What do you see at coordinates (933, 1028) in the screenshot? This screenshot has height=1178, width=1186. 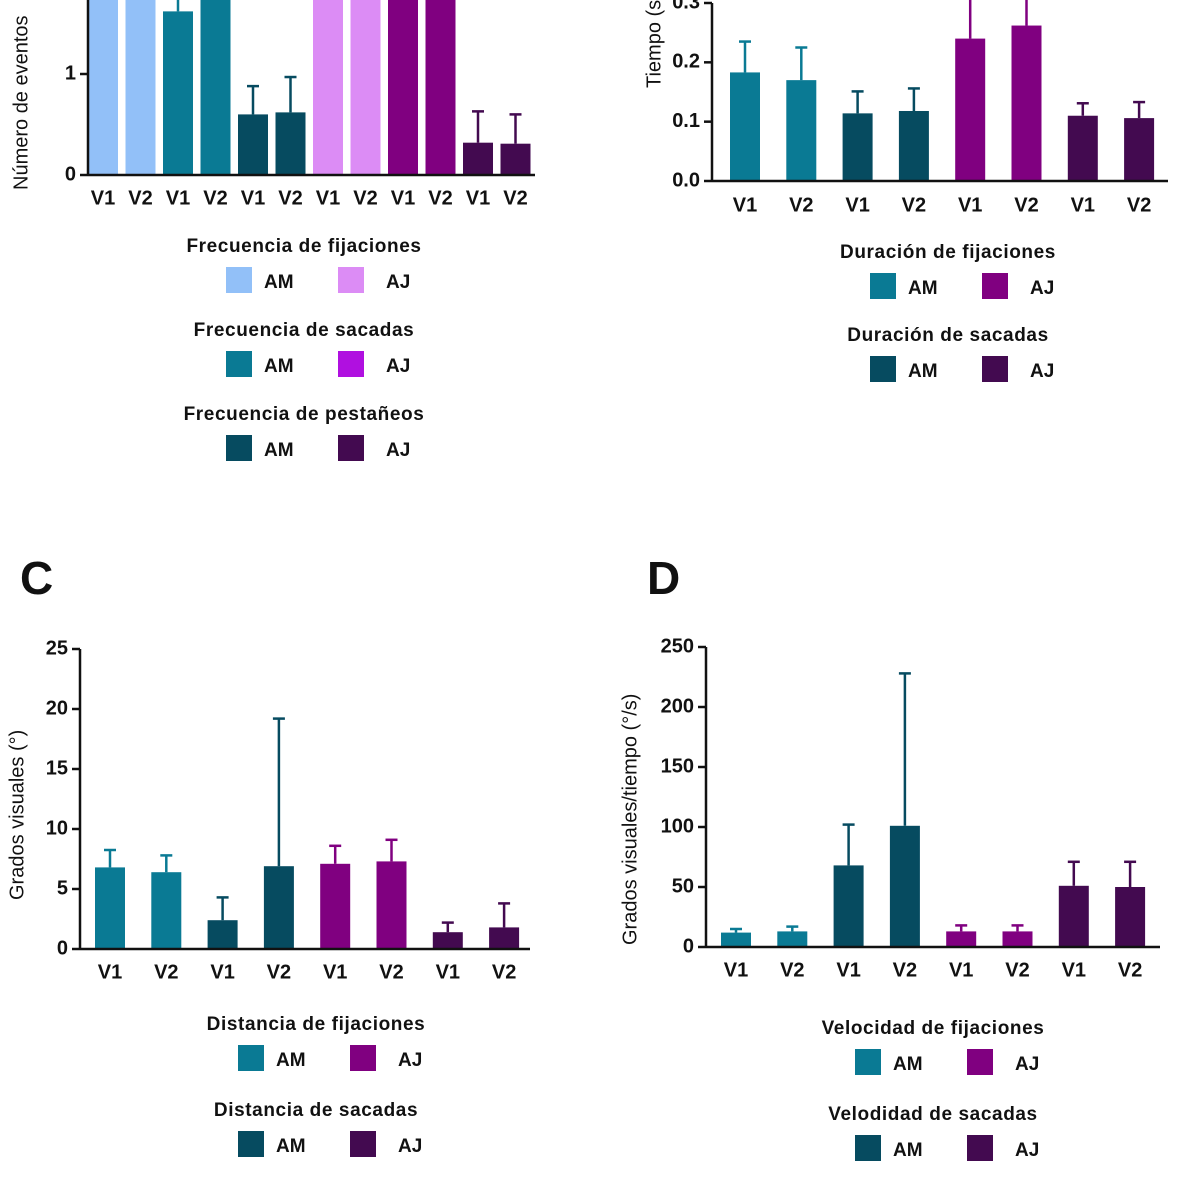 I see `legend-title: Velocidad de fijaciones` at bounding box center [933, 1028].